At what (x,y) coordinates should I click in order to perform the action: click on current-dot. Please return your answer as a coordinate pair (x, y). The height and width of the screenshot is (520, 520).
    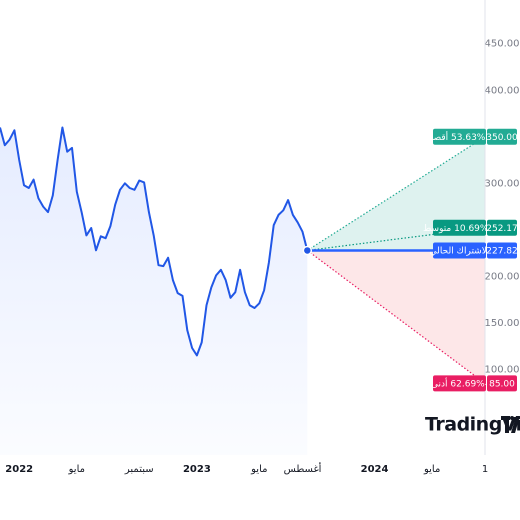
    Looking at the image, I should click on (307, 250).